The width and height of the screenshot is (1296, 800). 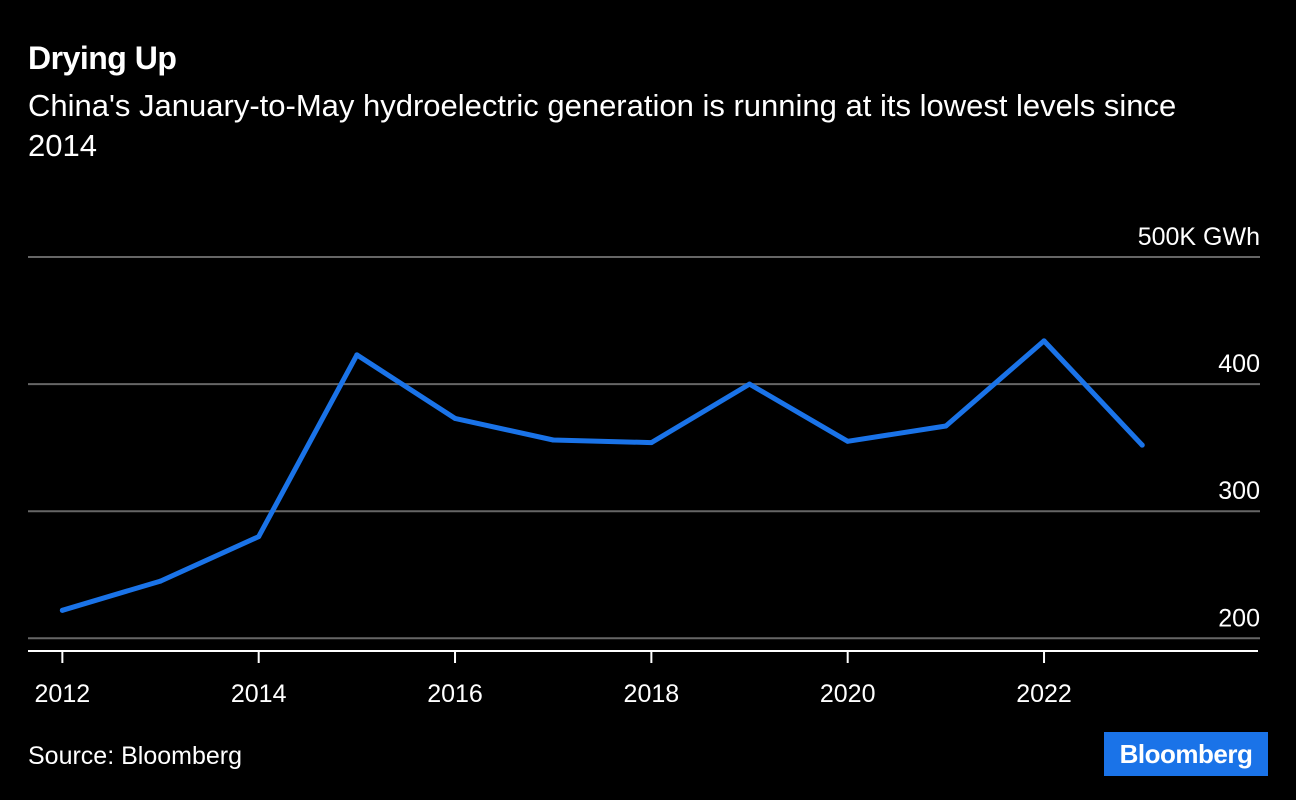 What do you see at coordinates (1239, 618) in the screenshot?
I see `y-tick-label: 200` at bounding box center [1239, 618].